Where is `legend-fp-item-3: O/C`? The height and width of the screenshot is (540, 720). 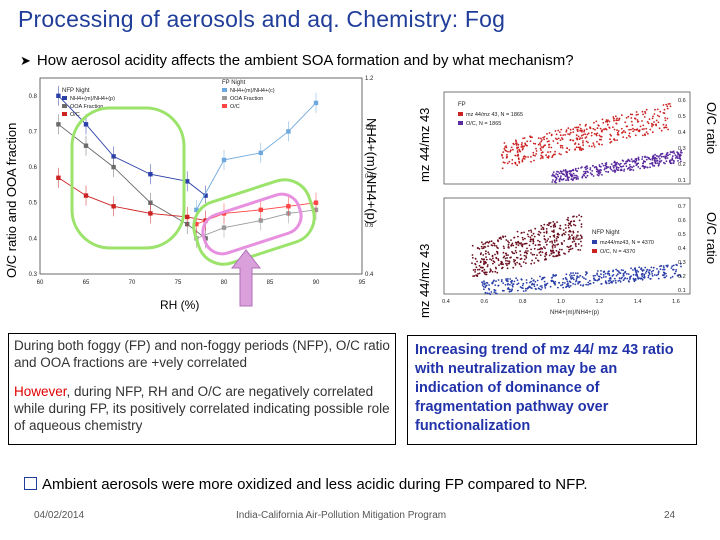
legend-fp-item-3: O/C is located at coordinates (235, 107).